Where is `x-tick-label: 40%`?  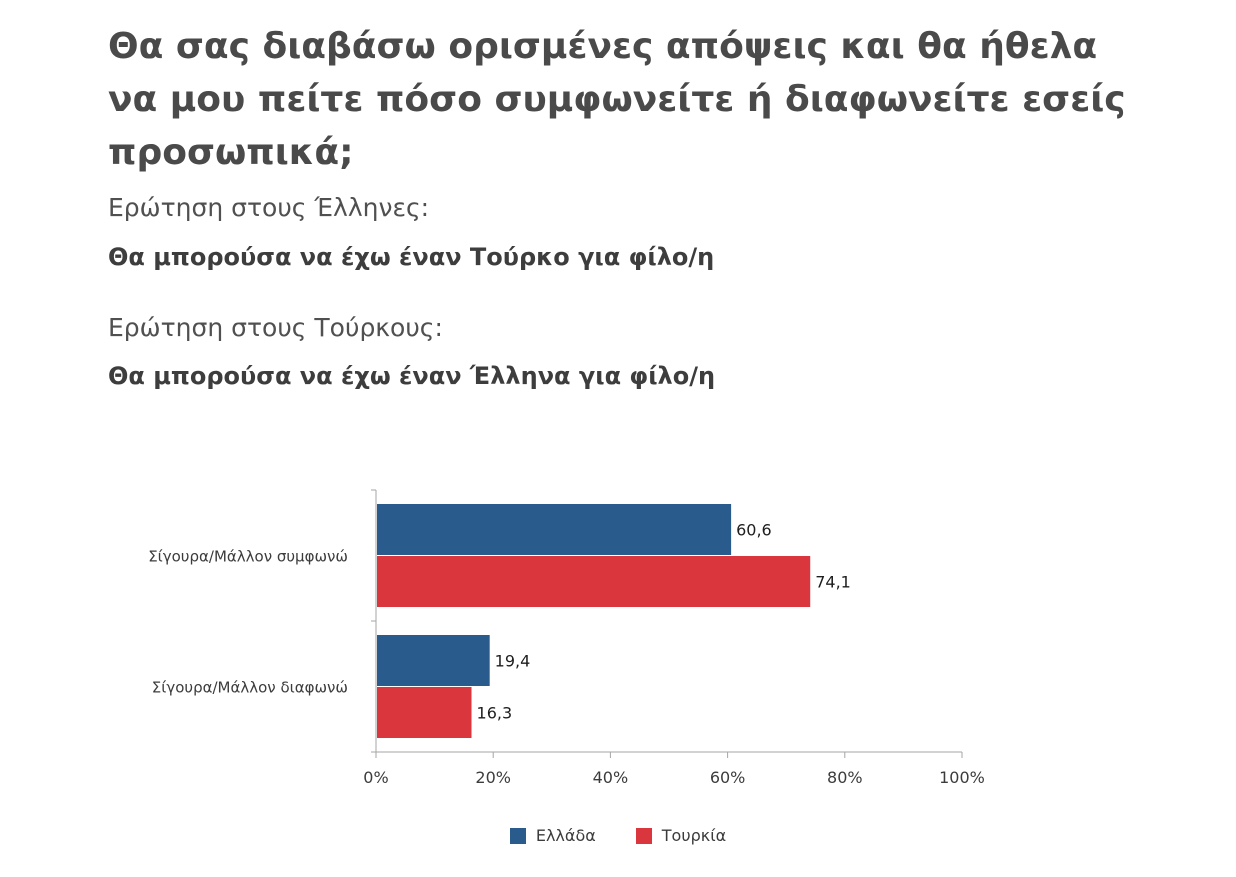
x-tick-label: 40% is located at coordinates (611, 777).